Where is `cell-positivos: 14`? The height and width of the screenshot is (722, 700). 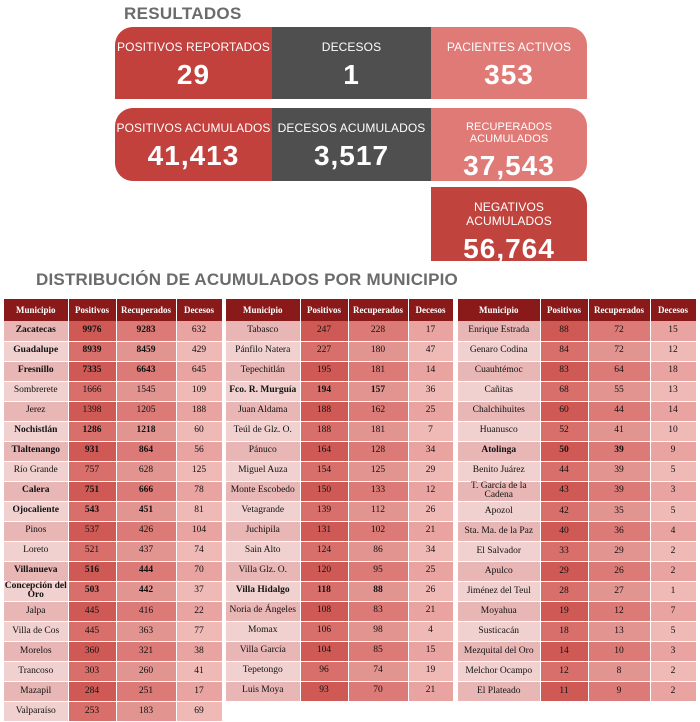 cell-positivos: 14 is located at coordinates (564, 652).